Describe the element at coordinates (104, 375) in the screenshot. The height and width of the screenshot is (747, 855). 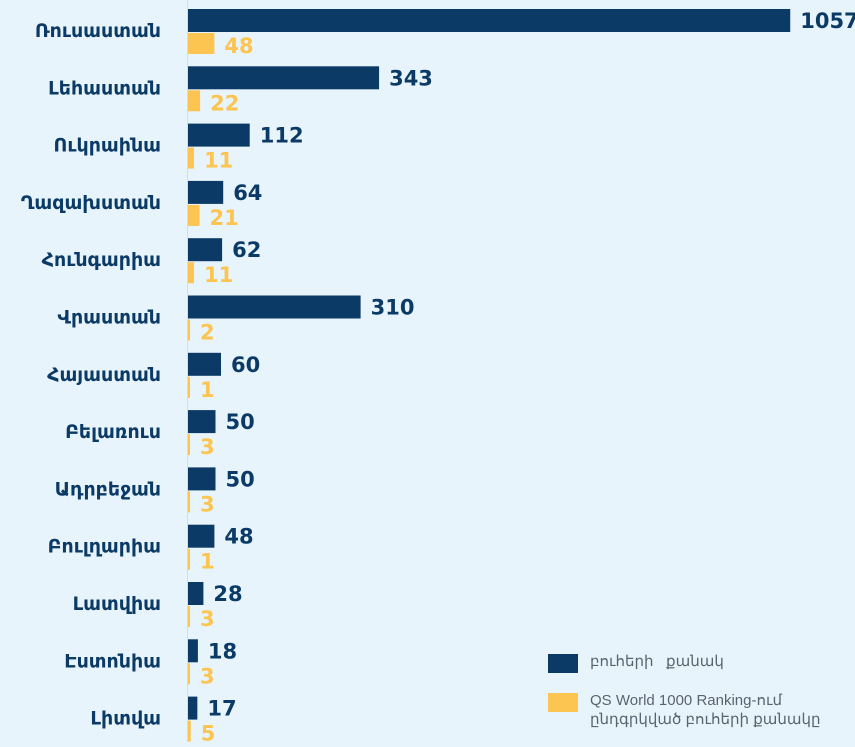
I see `category-label: Հայաստան` at that location.